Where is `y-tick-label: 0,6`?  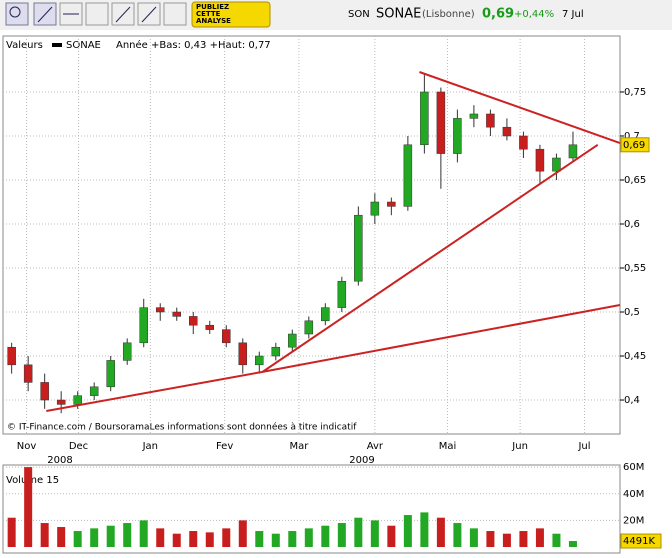 y-tick-label: 0,6 is located at coordinates (632, 224).